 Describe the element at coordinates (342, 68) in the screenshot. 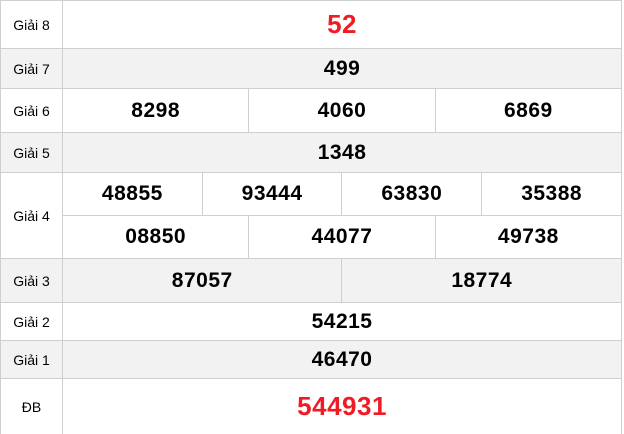

I see `prize-number: 499` at that location.